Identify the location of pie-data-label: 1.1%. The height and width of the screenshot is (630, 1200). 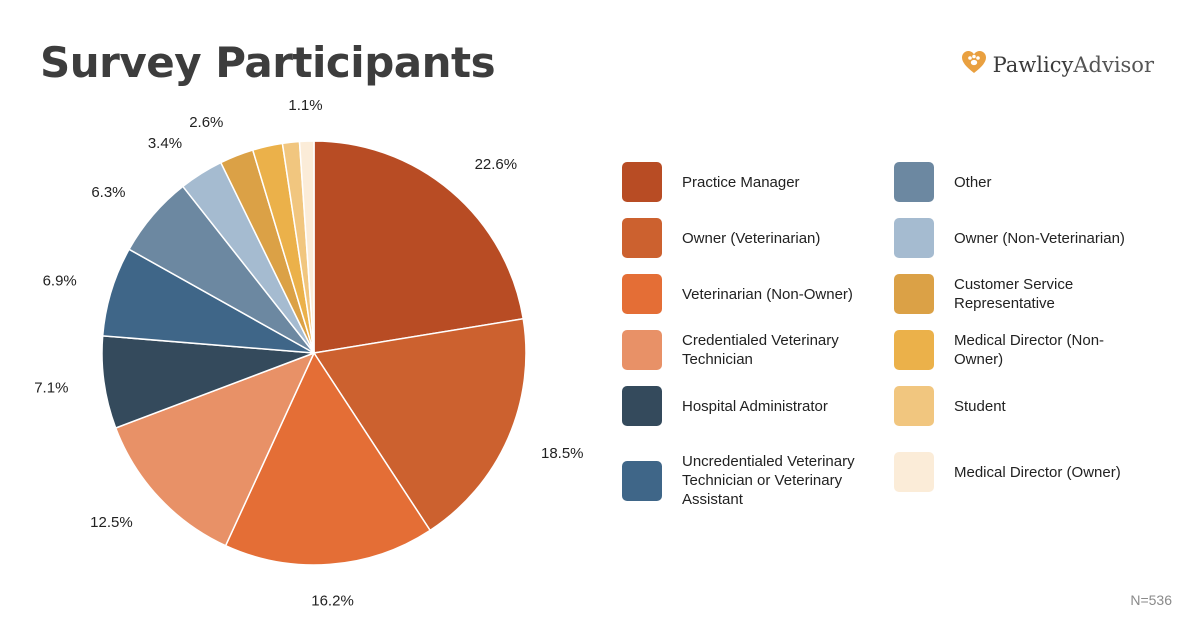
(305, 105).